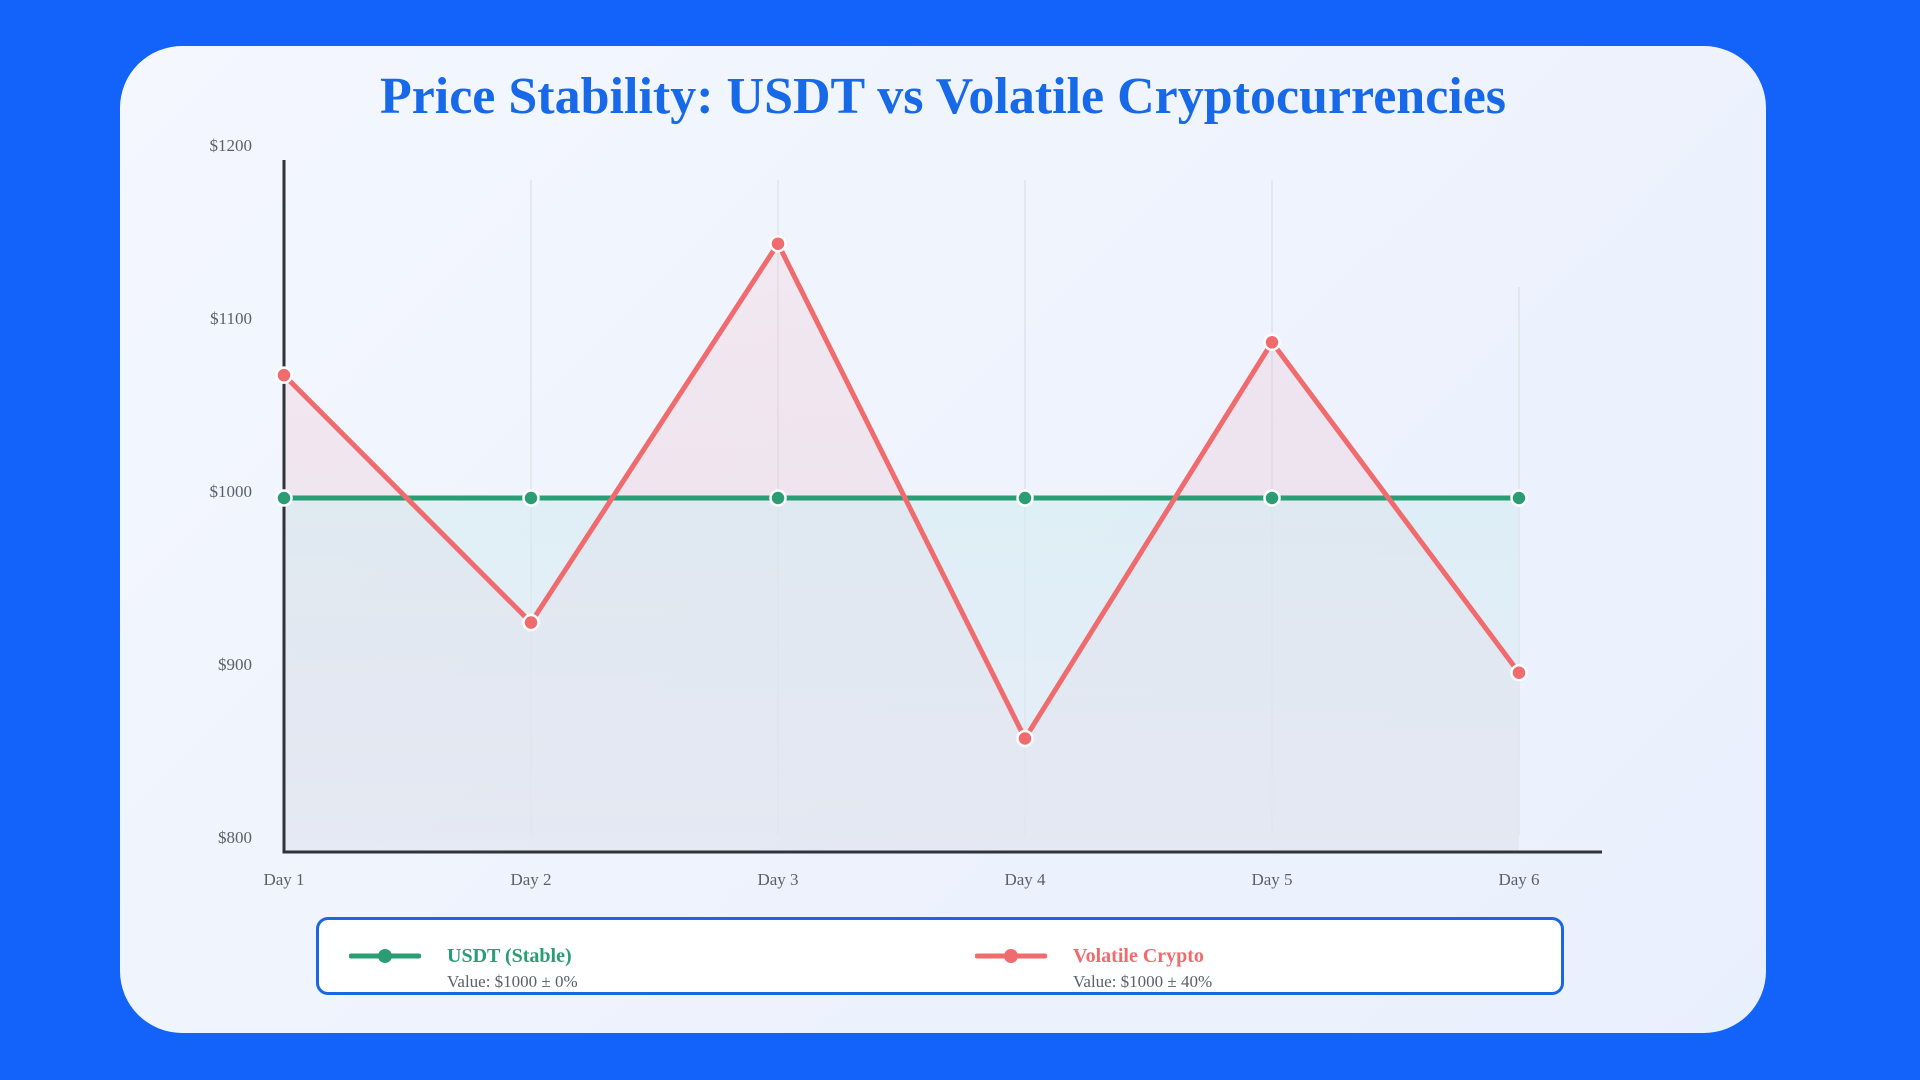 The image size is (1920, 1080). What do you see at coordinates (231, 145) in the screenshot?
I see `y-tick-label: $1200` at bounding box center [231, 145].